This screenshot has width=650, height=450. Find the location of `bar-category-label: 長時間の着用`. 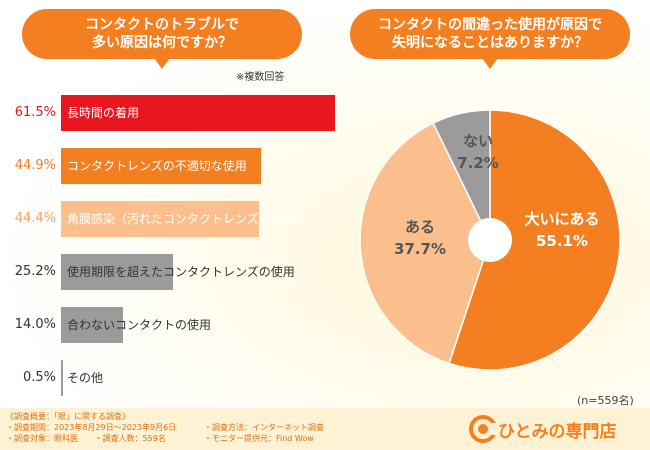

bar-category-label: 長時間の着用 is located at coordinates (103, 113).